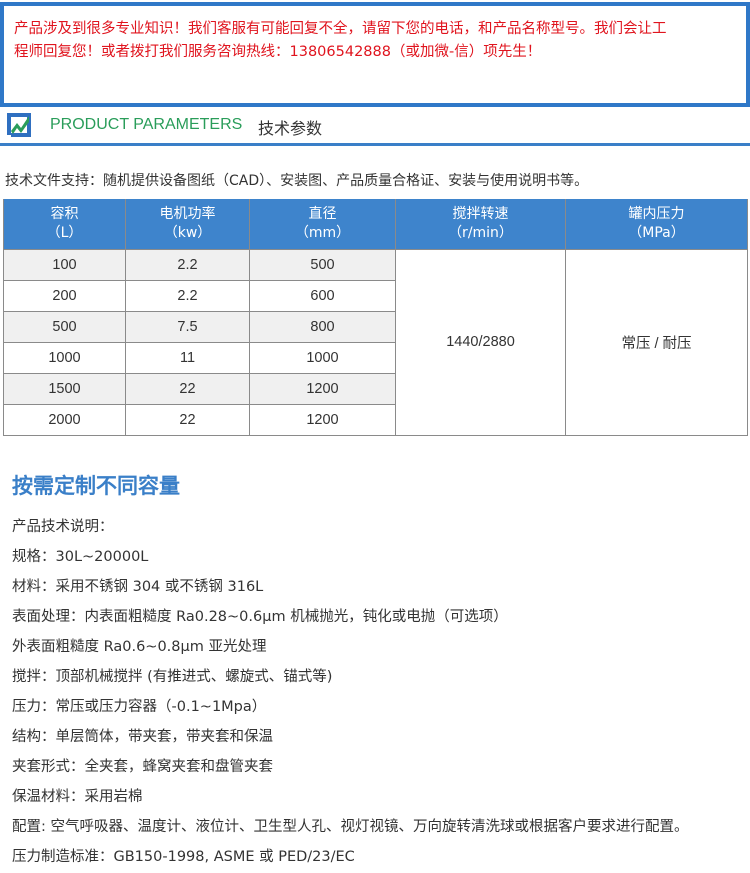  I want to click on product-parameters-logo-icon, so click(19, 125).